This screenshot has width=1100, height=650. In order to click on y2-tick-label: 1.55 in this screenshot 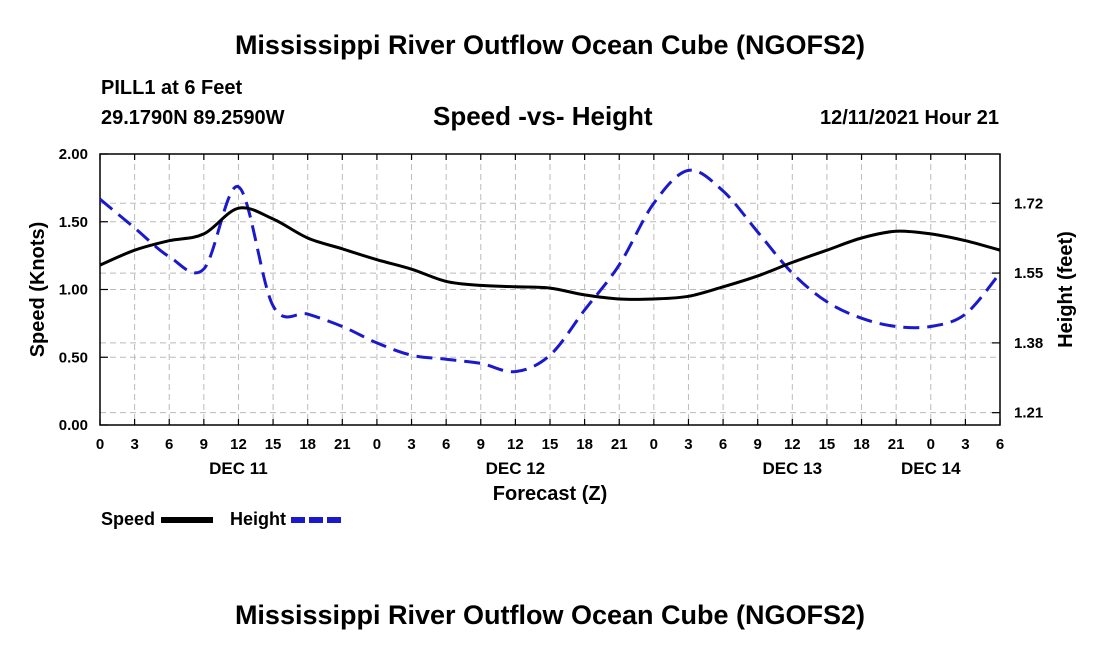, I will do `click(1028, 273)`.